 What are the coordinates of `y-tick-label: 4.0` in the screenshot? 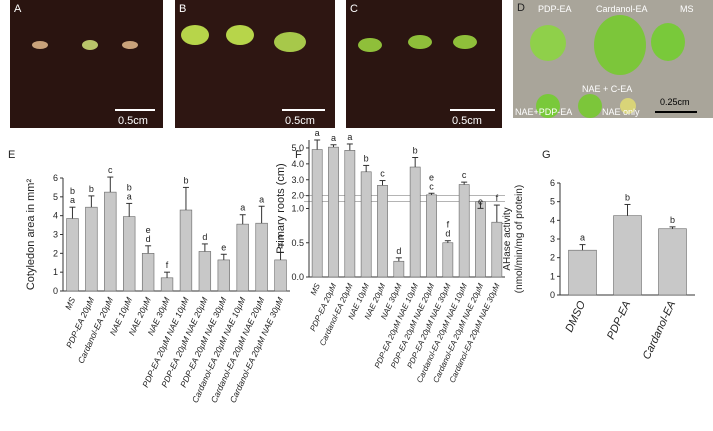 It's located at (297, 164).